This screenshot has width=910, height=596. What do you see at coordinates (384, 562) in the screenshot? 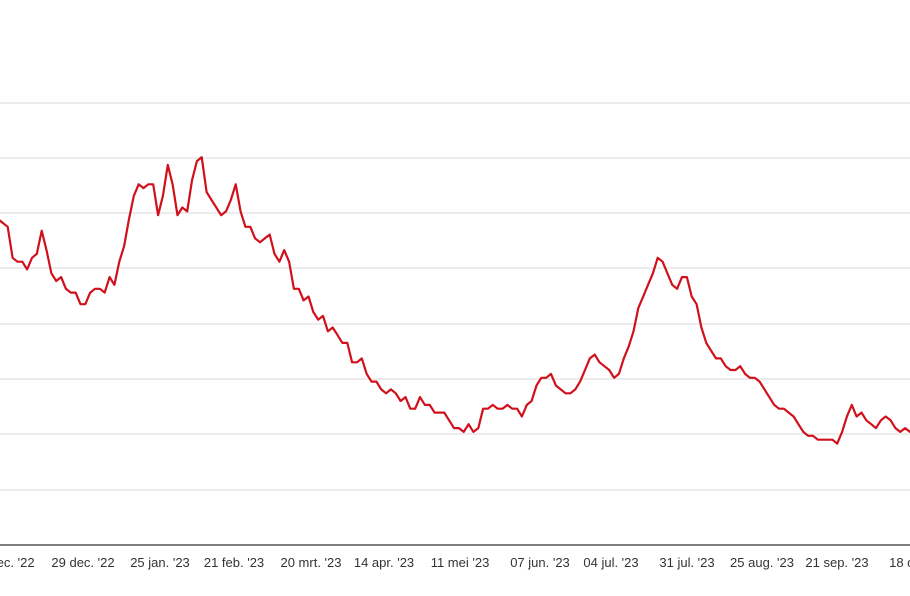
I see `x-tick-label: 14 apr. '23` at bounding box center [384, 562].